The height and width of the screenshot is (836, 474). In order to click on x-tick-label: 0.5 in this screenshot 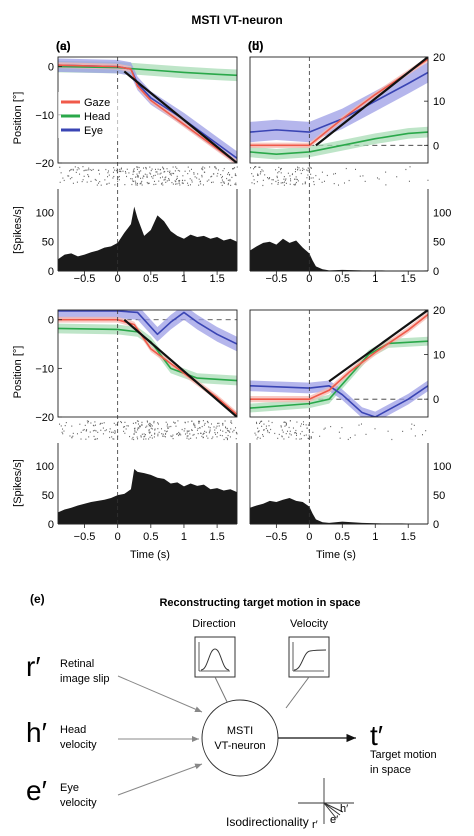, I will do `click(342, 279)`.